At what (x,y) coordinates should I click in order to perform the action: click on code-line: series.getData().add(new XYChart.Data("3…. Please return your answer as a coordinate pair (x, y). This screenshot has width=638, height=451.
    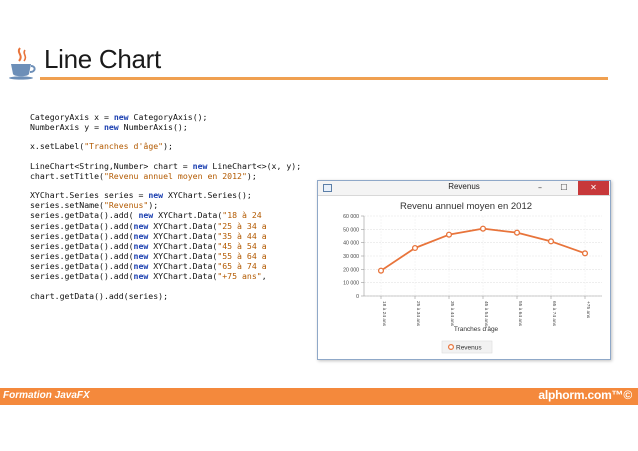
    Looking at the image, I should click on (165, 236).